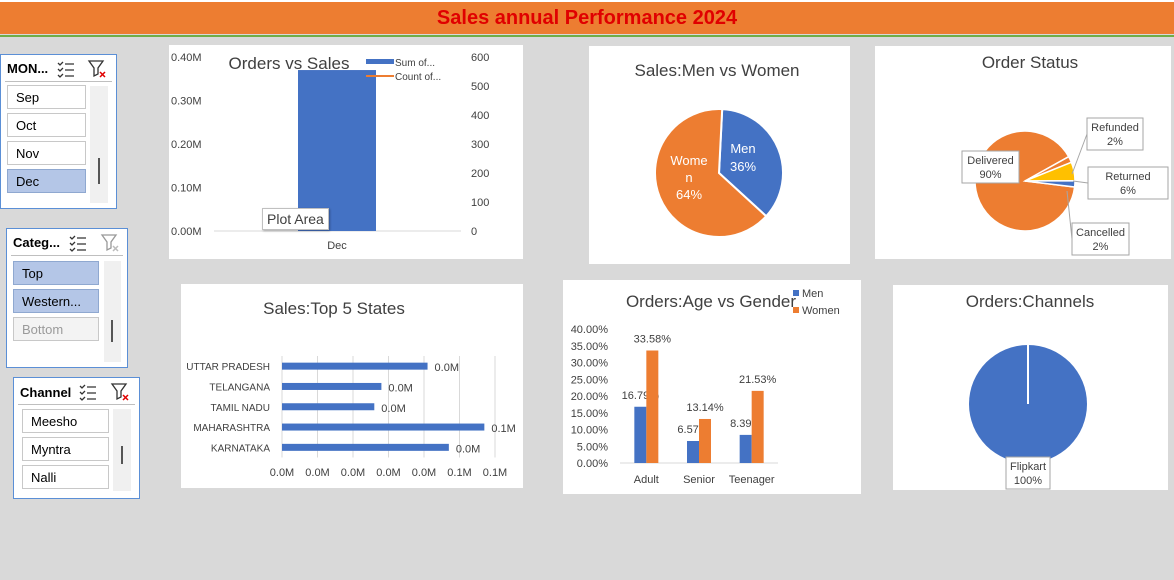  I want to click on slicer-item-meesho: Meesho, so click(65, 421).